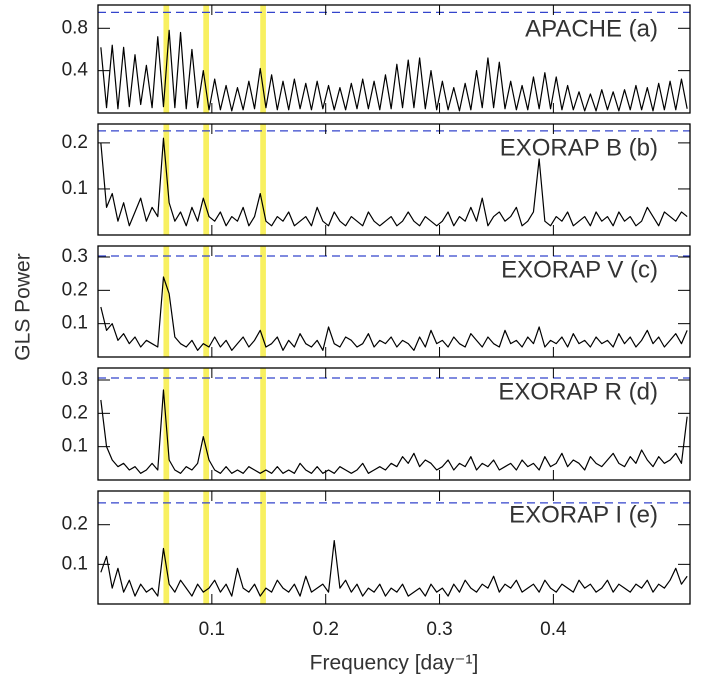 This screenshot has width=711, height=684. Describe the element at coordinates (212, 629) in the screenshot. I see `x-tick-label: 0.1` at that location.